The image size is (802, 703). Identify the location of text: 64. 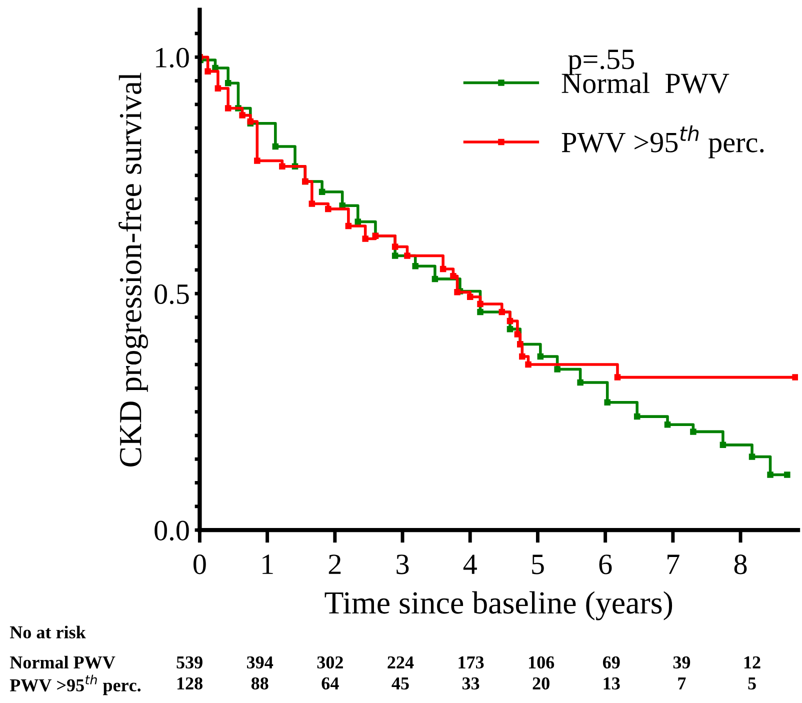
(330, 683).